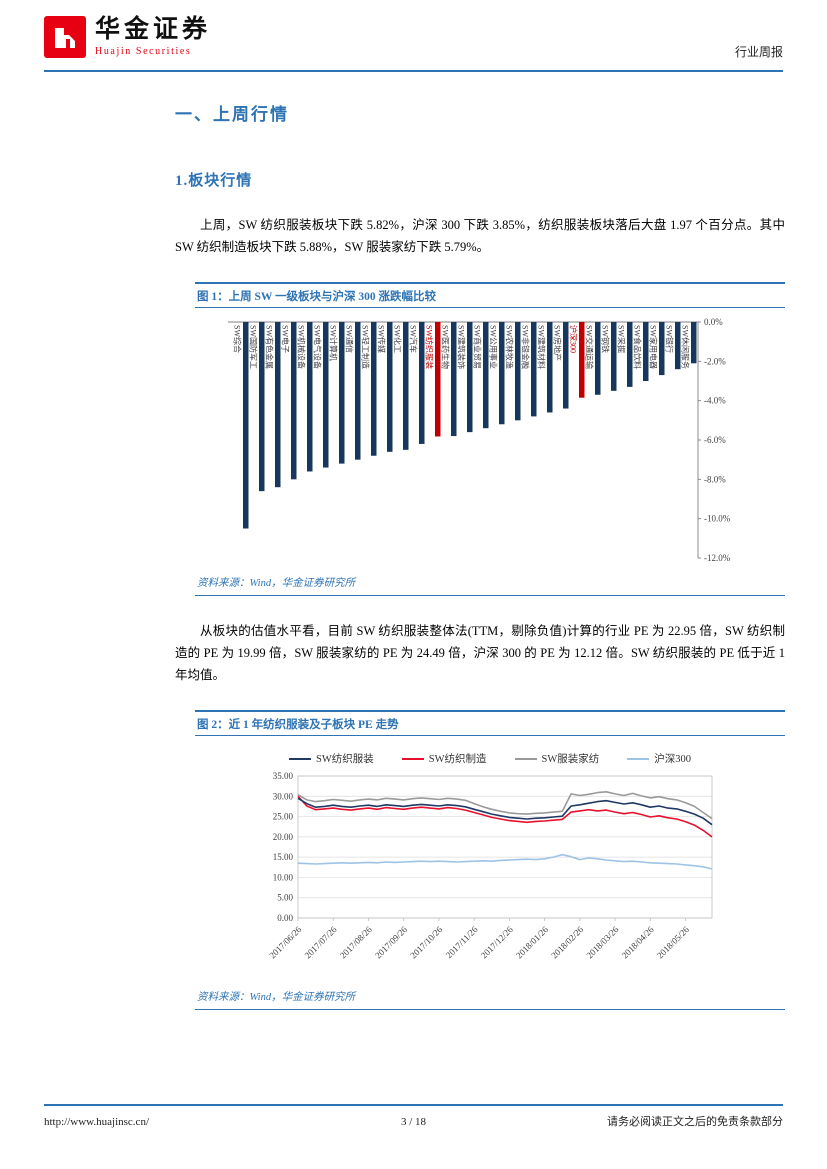 Image resolution: width=827 pixels, height=1169 pixels. What do you see at coordinates (654, 347) in the screenshot?
I see `bar-category-label: SW家用电器` at bounding box center [654, 347].